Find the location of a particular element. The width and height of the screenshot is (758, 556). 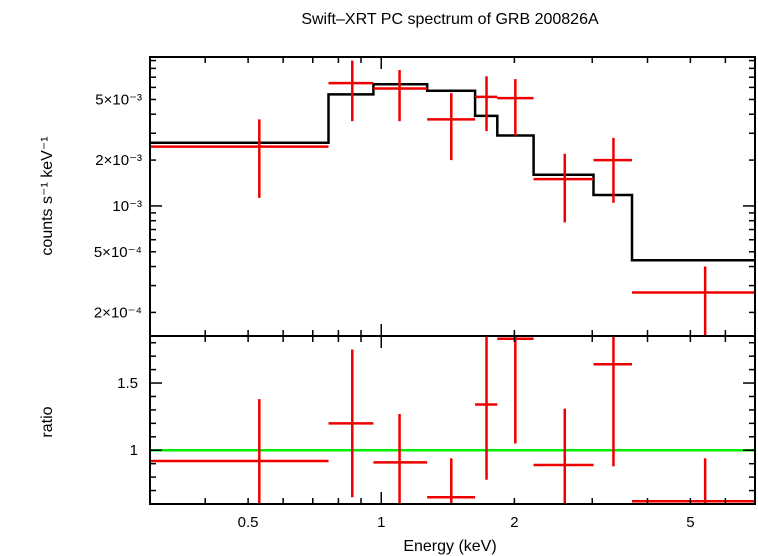

spectrum-y-tick-label-4: 2×10⁻³ is located at coordinates (118, 160).